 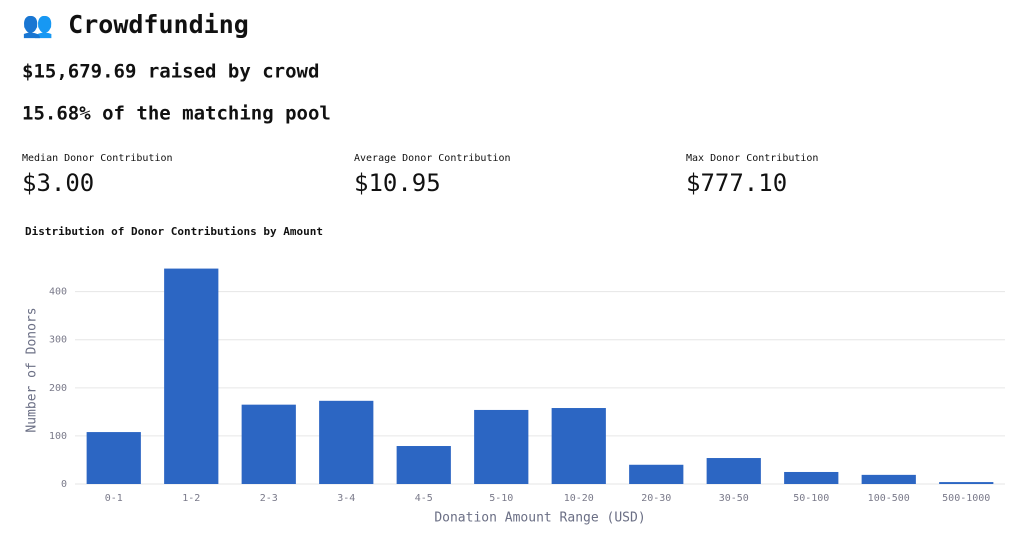 I want to click on pool-text: 15.68% of the matching pool, so click(x=176, y=114).